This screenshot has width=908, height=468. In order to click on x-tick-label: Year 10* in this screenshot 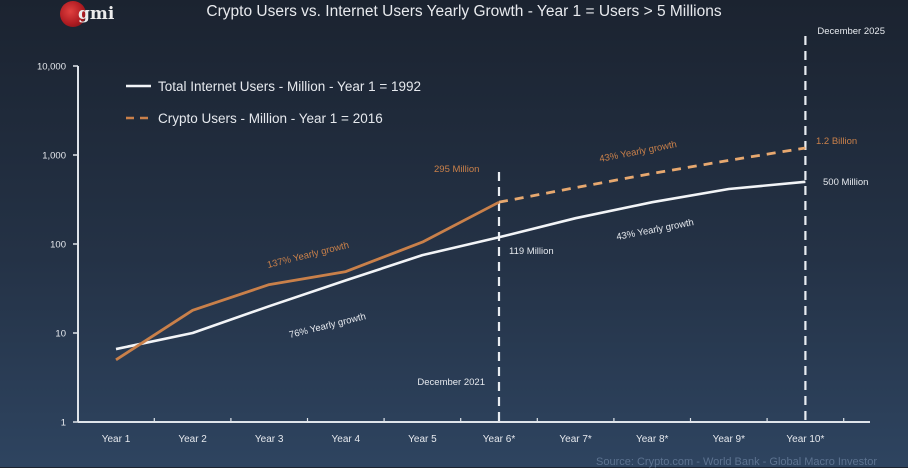, I will do `click(805, 439)`.